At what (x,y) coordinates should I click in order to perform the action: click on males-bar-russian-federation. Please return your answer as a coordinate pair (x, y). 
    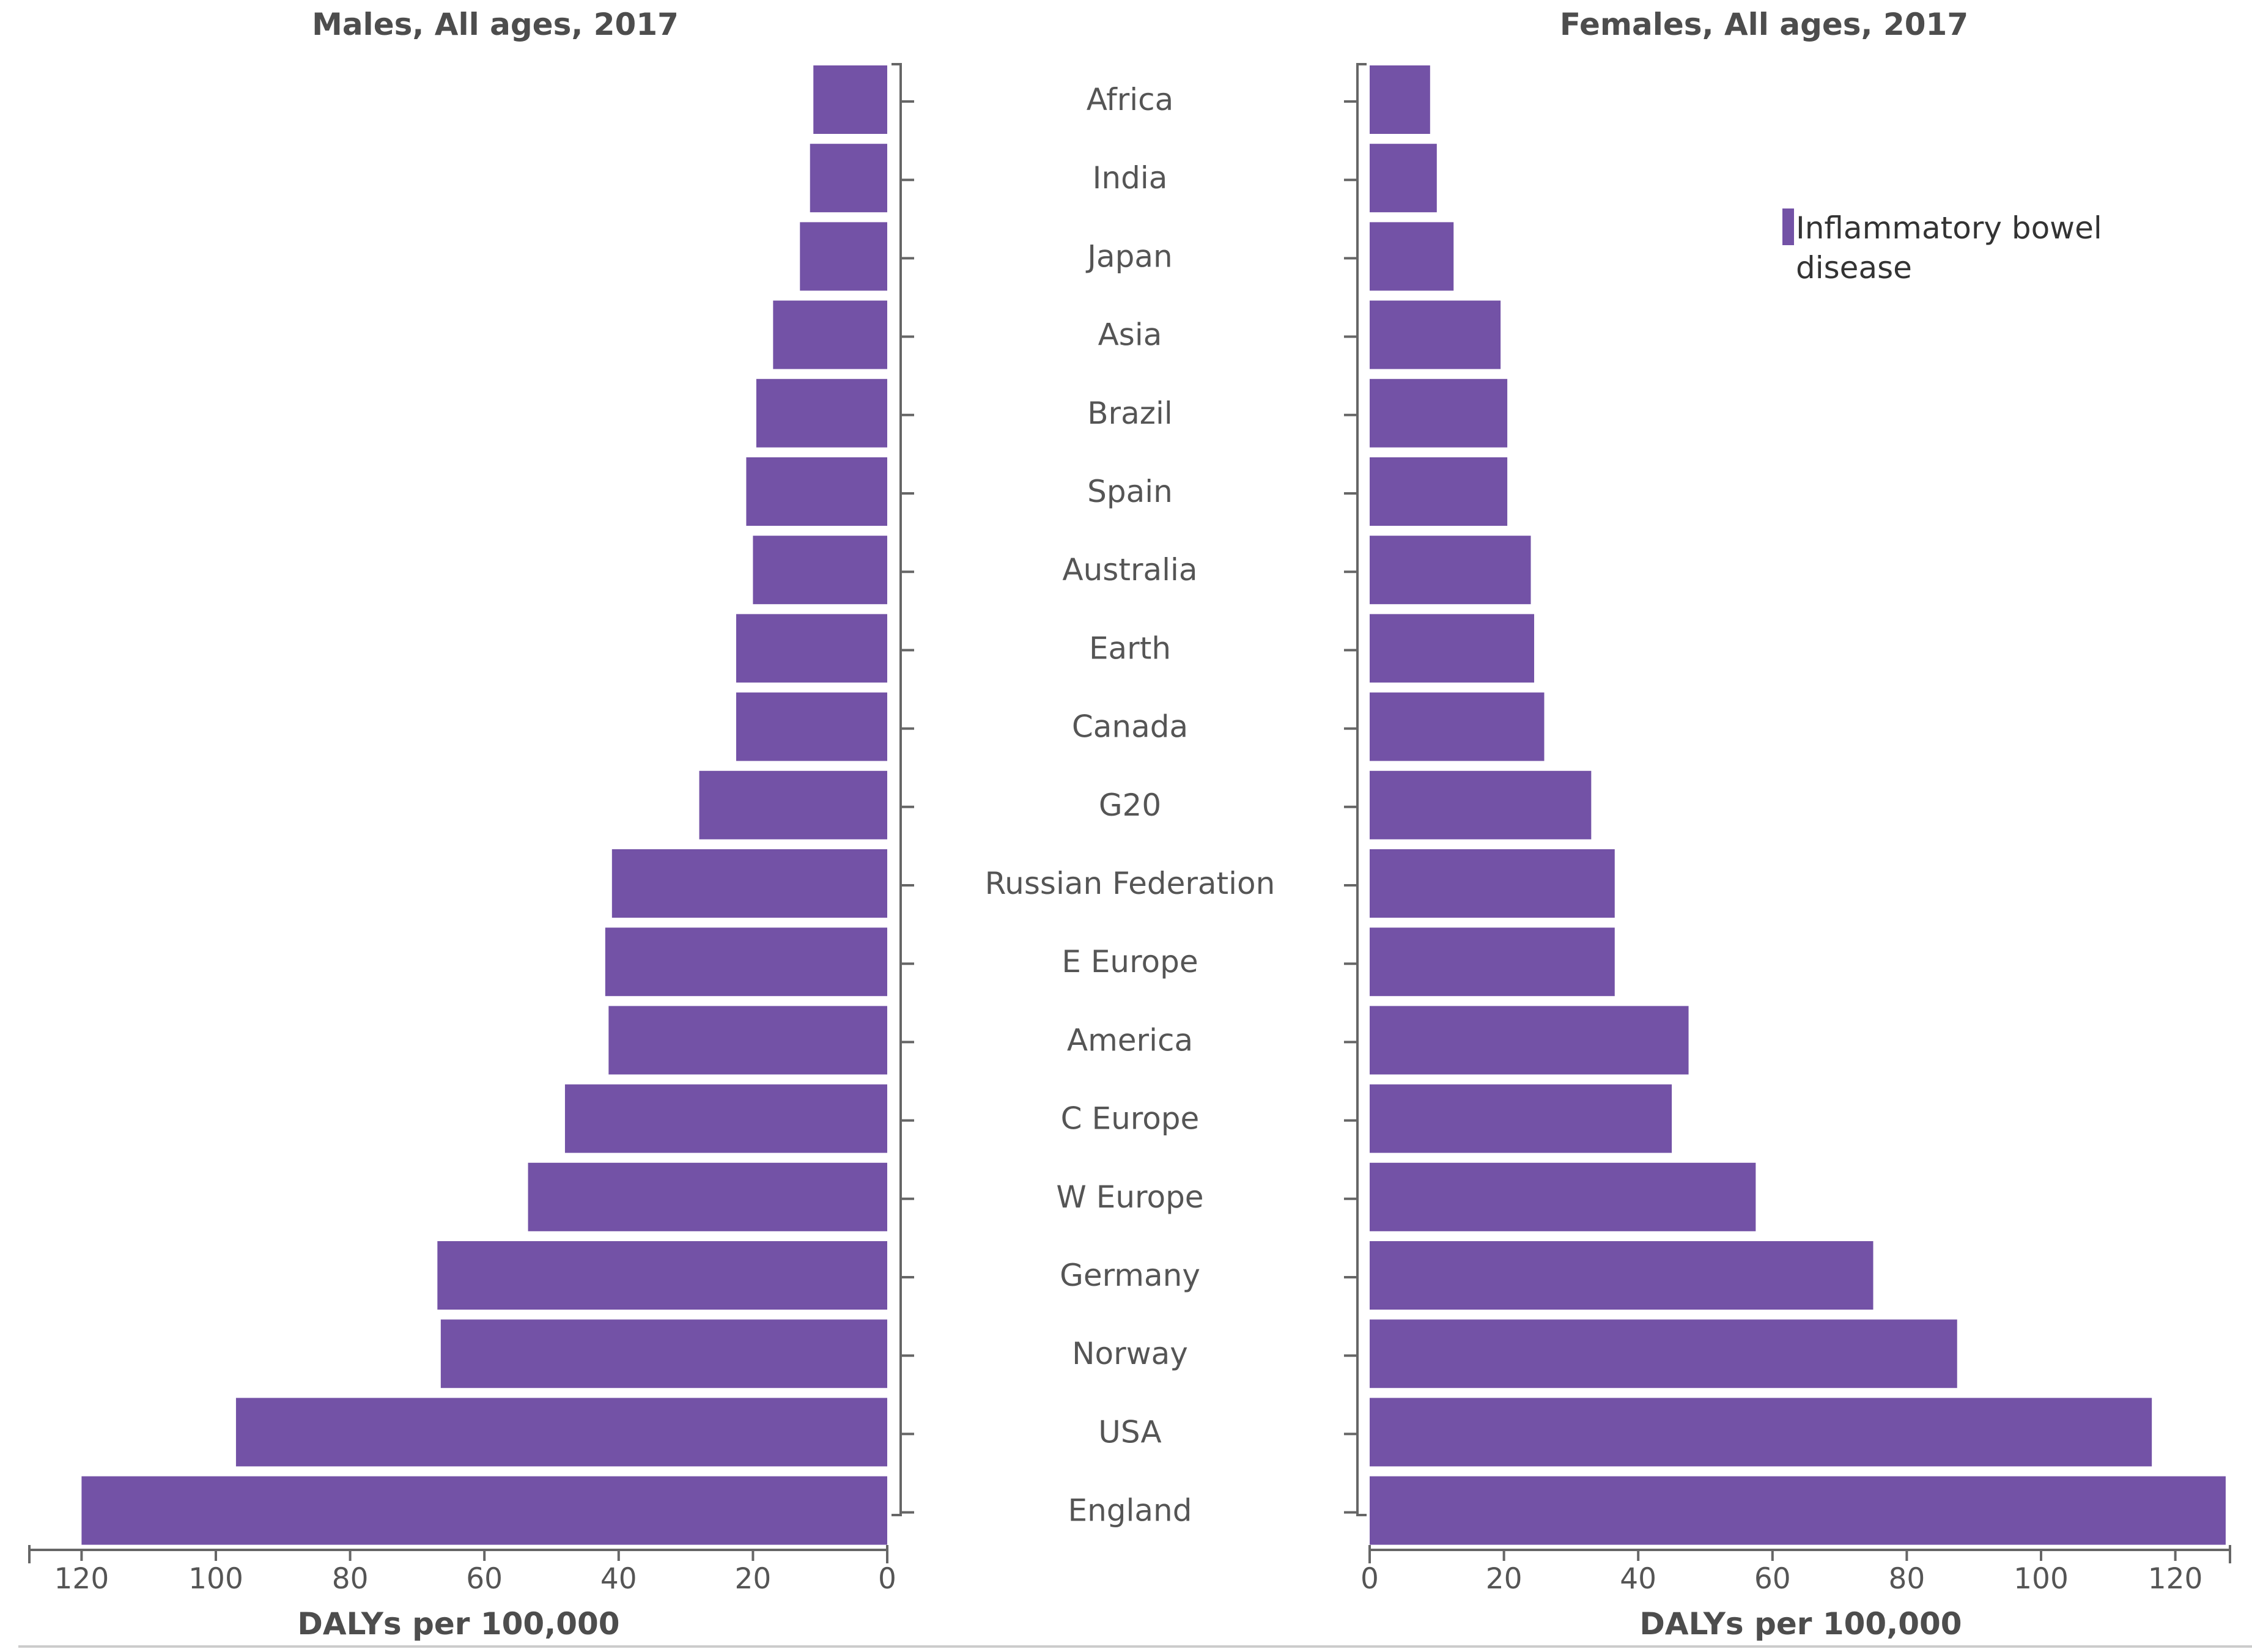
    Looking at the image, I should click on (749, 883).